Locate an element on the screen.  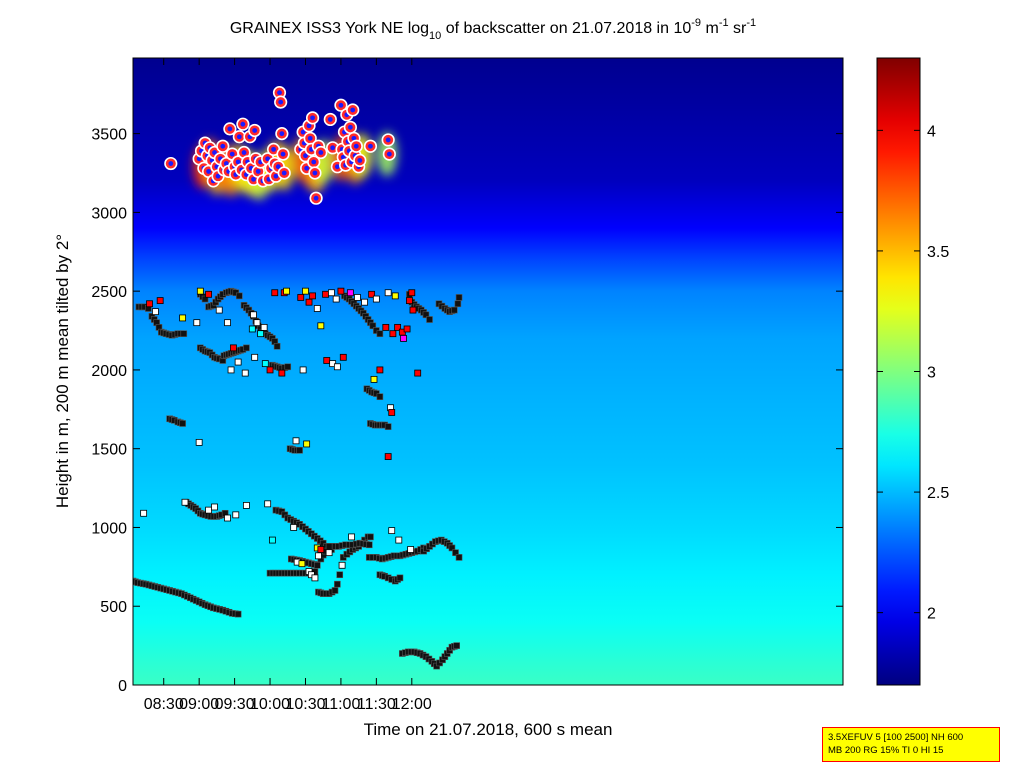
y-tick-label: 2500 is located at coordinates (109, 292).